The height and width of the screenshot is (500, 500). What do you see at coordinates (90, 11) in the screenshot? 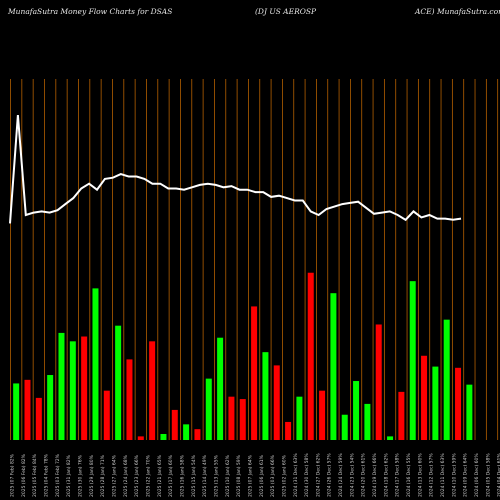
I see `site-title: MunafaSutra Money Flow Charts for DSAS` at bounding box center [90, 11].